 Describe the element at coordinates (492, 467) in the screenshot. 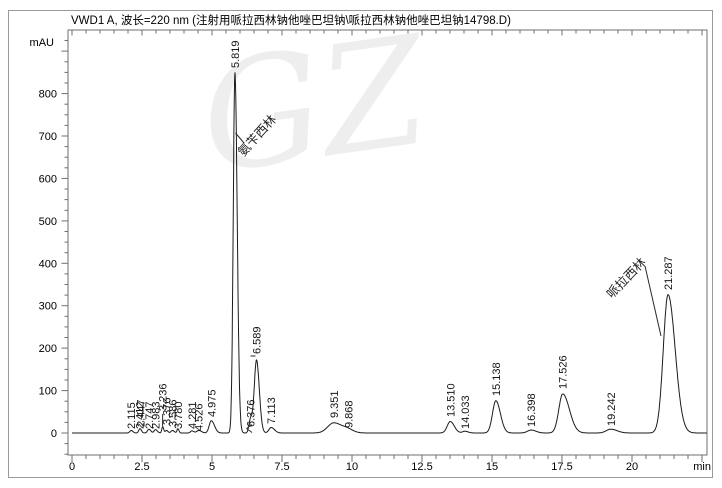

I see `x-tick-label: 15` at that location.